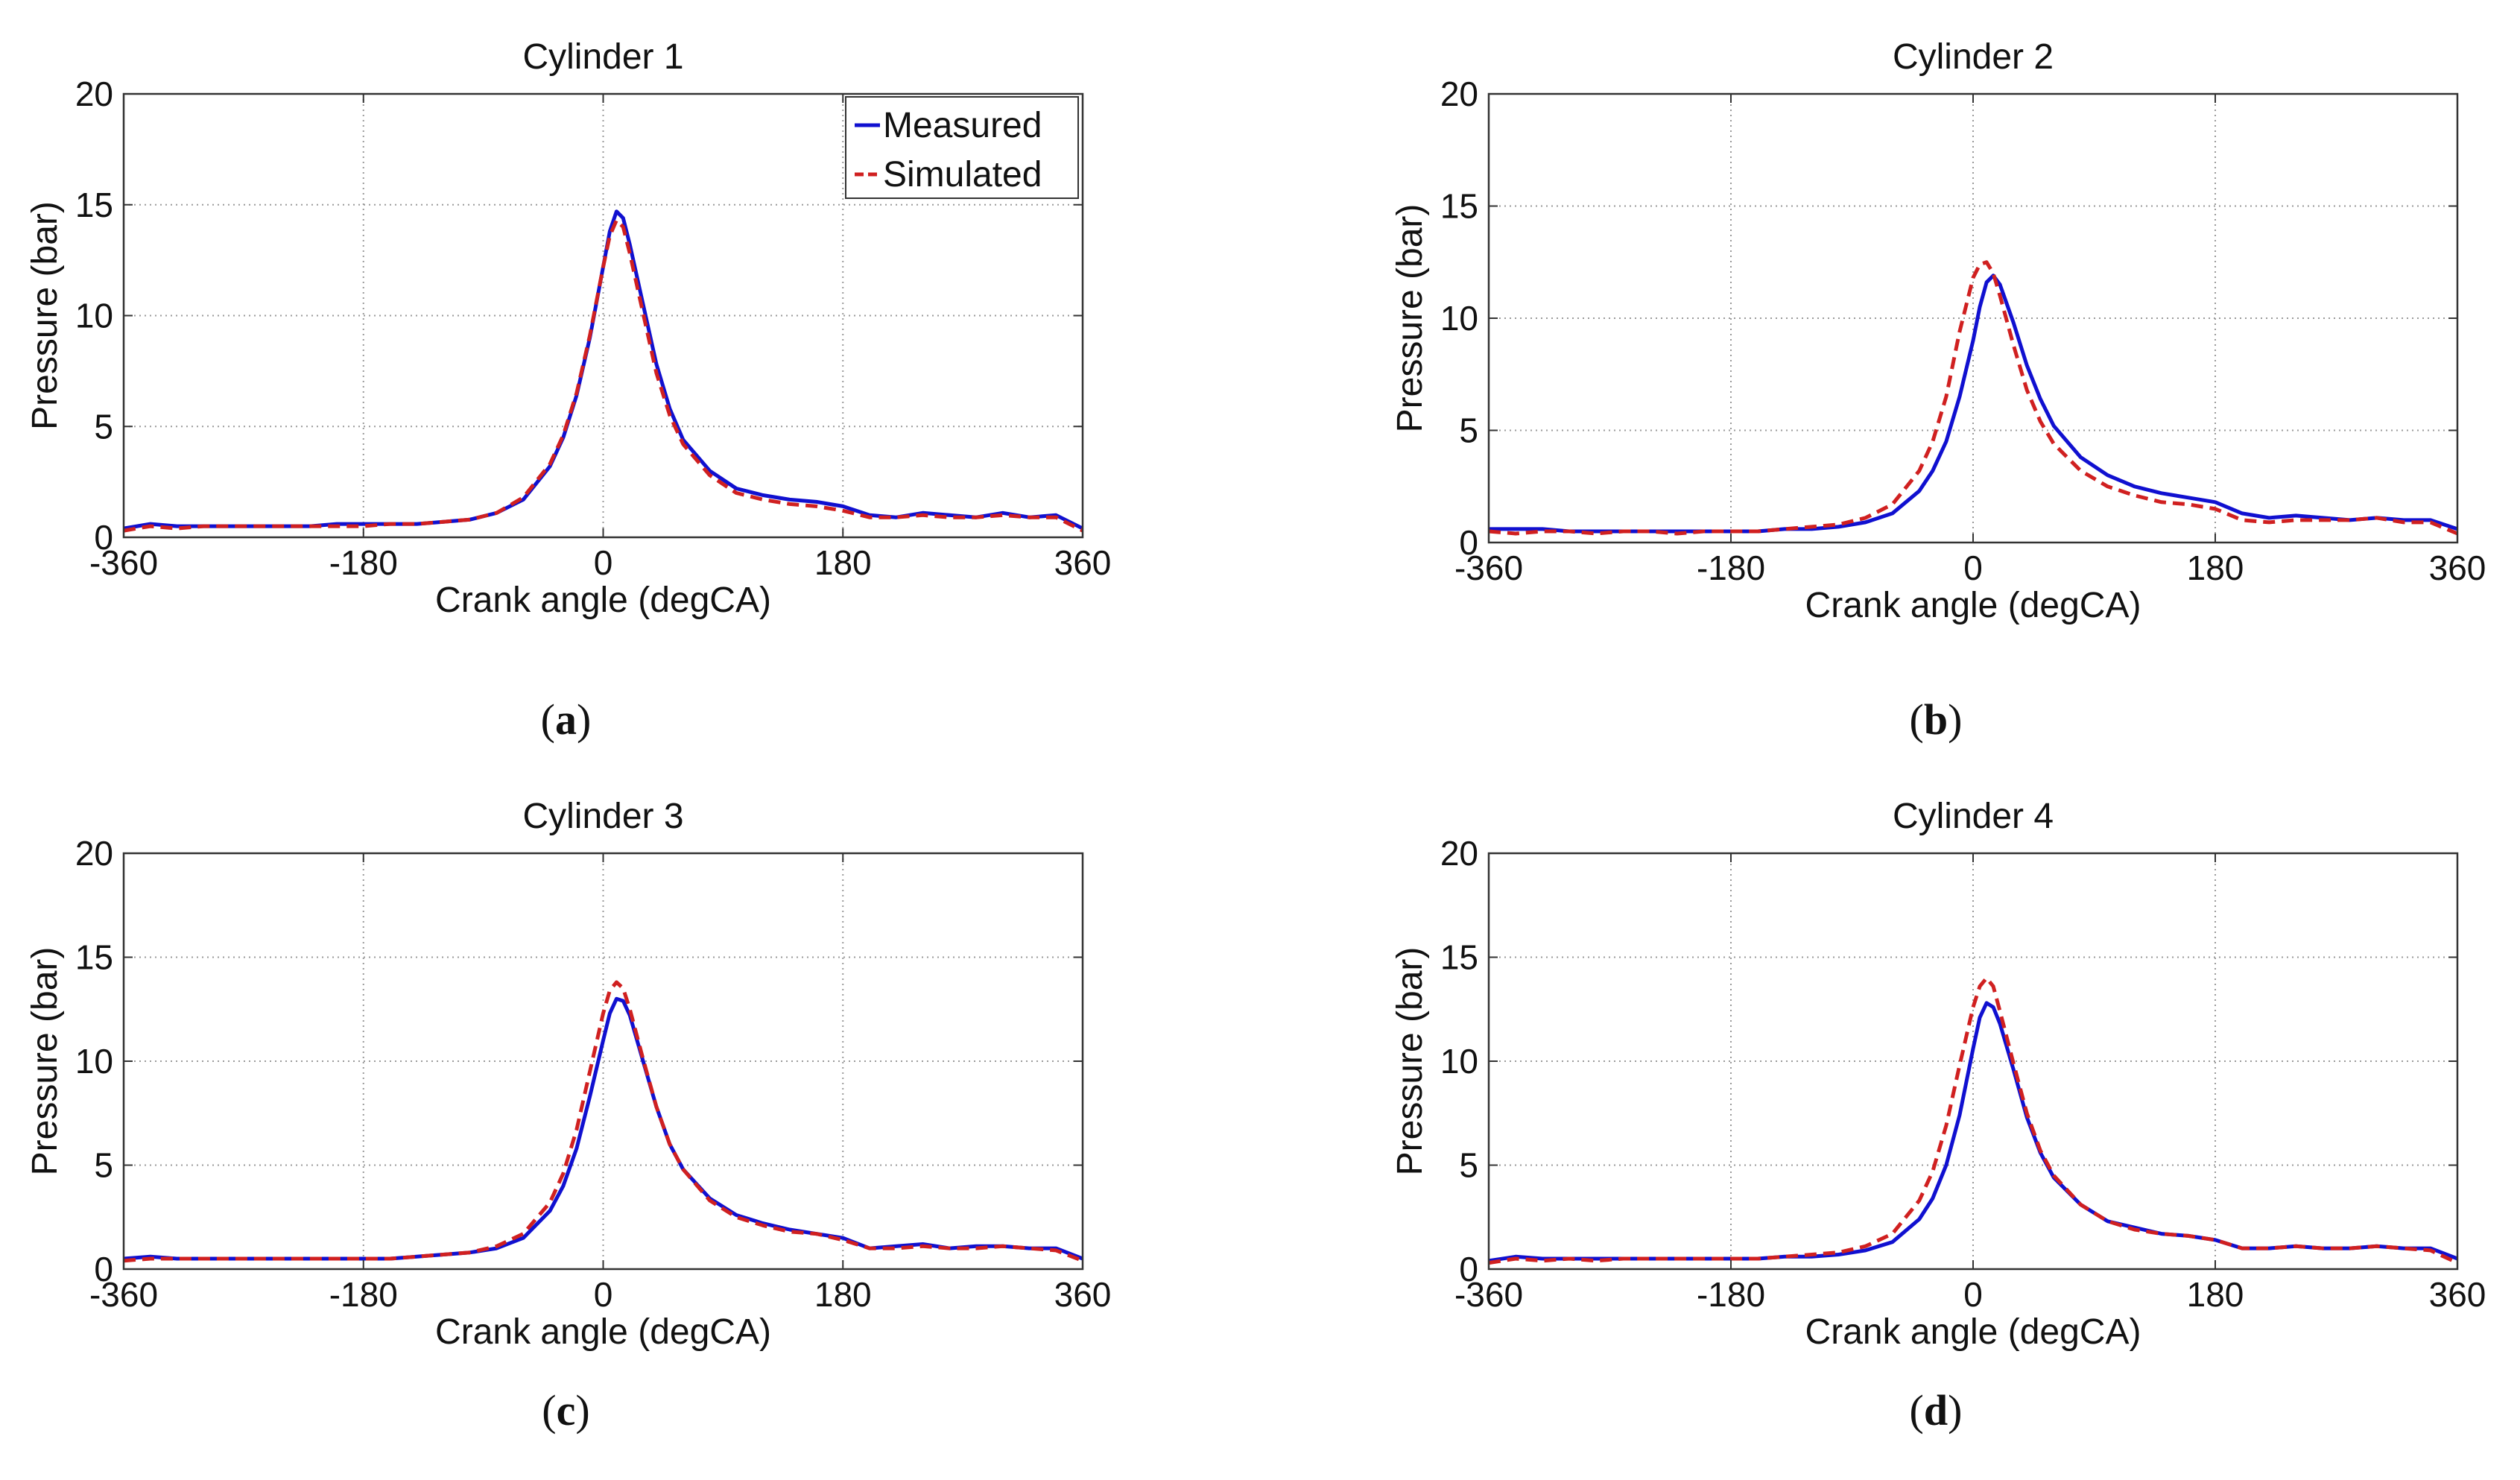  Describe the element at coordinates (602, 816) in the screenshot. I see `chart-title: Cylinder 3` at that location.